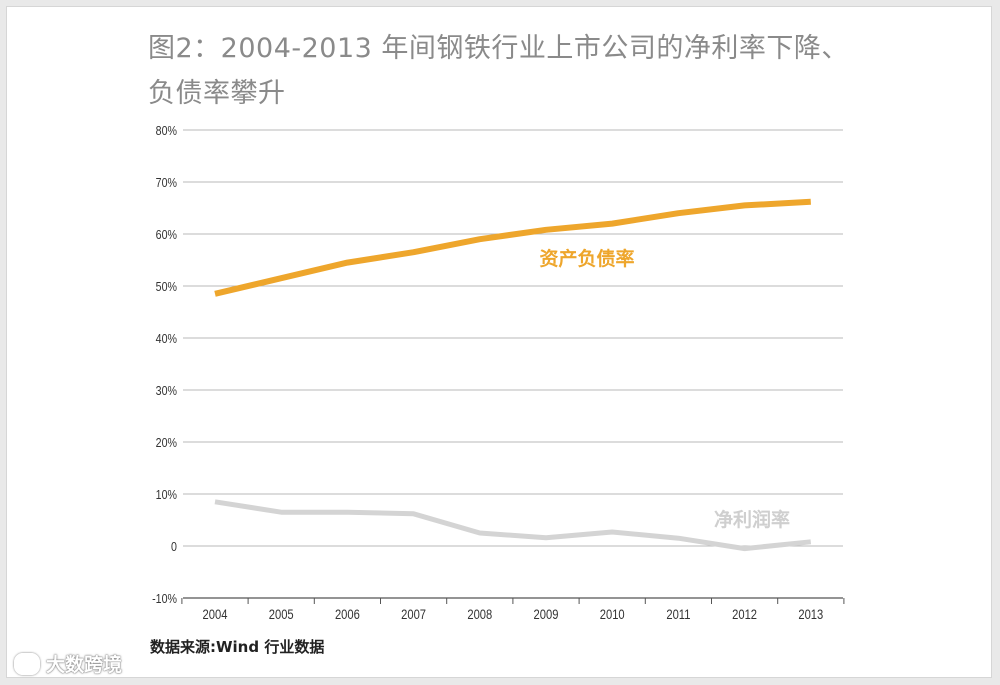  Describe the element at coordinates (498, 71) in the screenshot. I see `chart-title: 图2：2004-2013 年间钢铁行业上市公司的净利率下降、负债率攀升` at that location.